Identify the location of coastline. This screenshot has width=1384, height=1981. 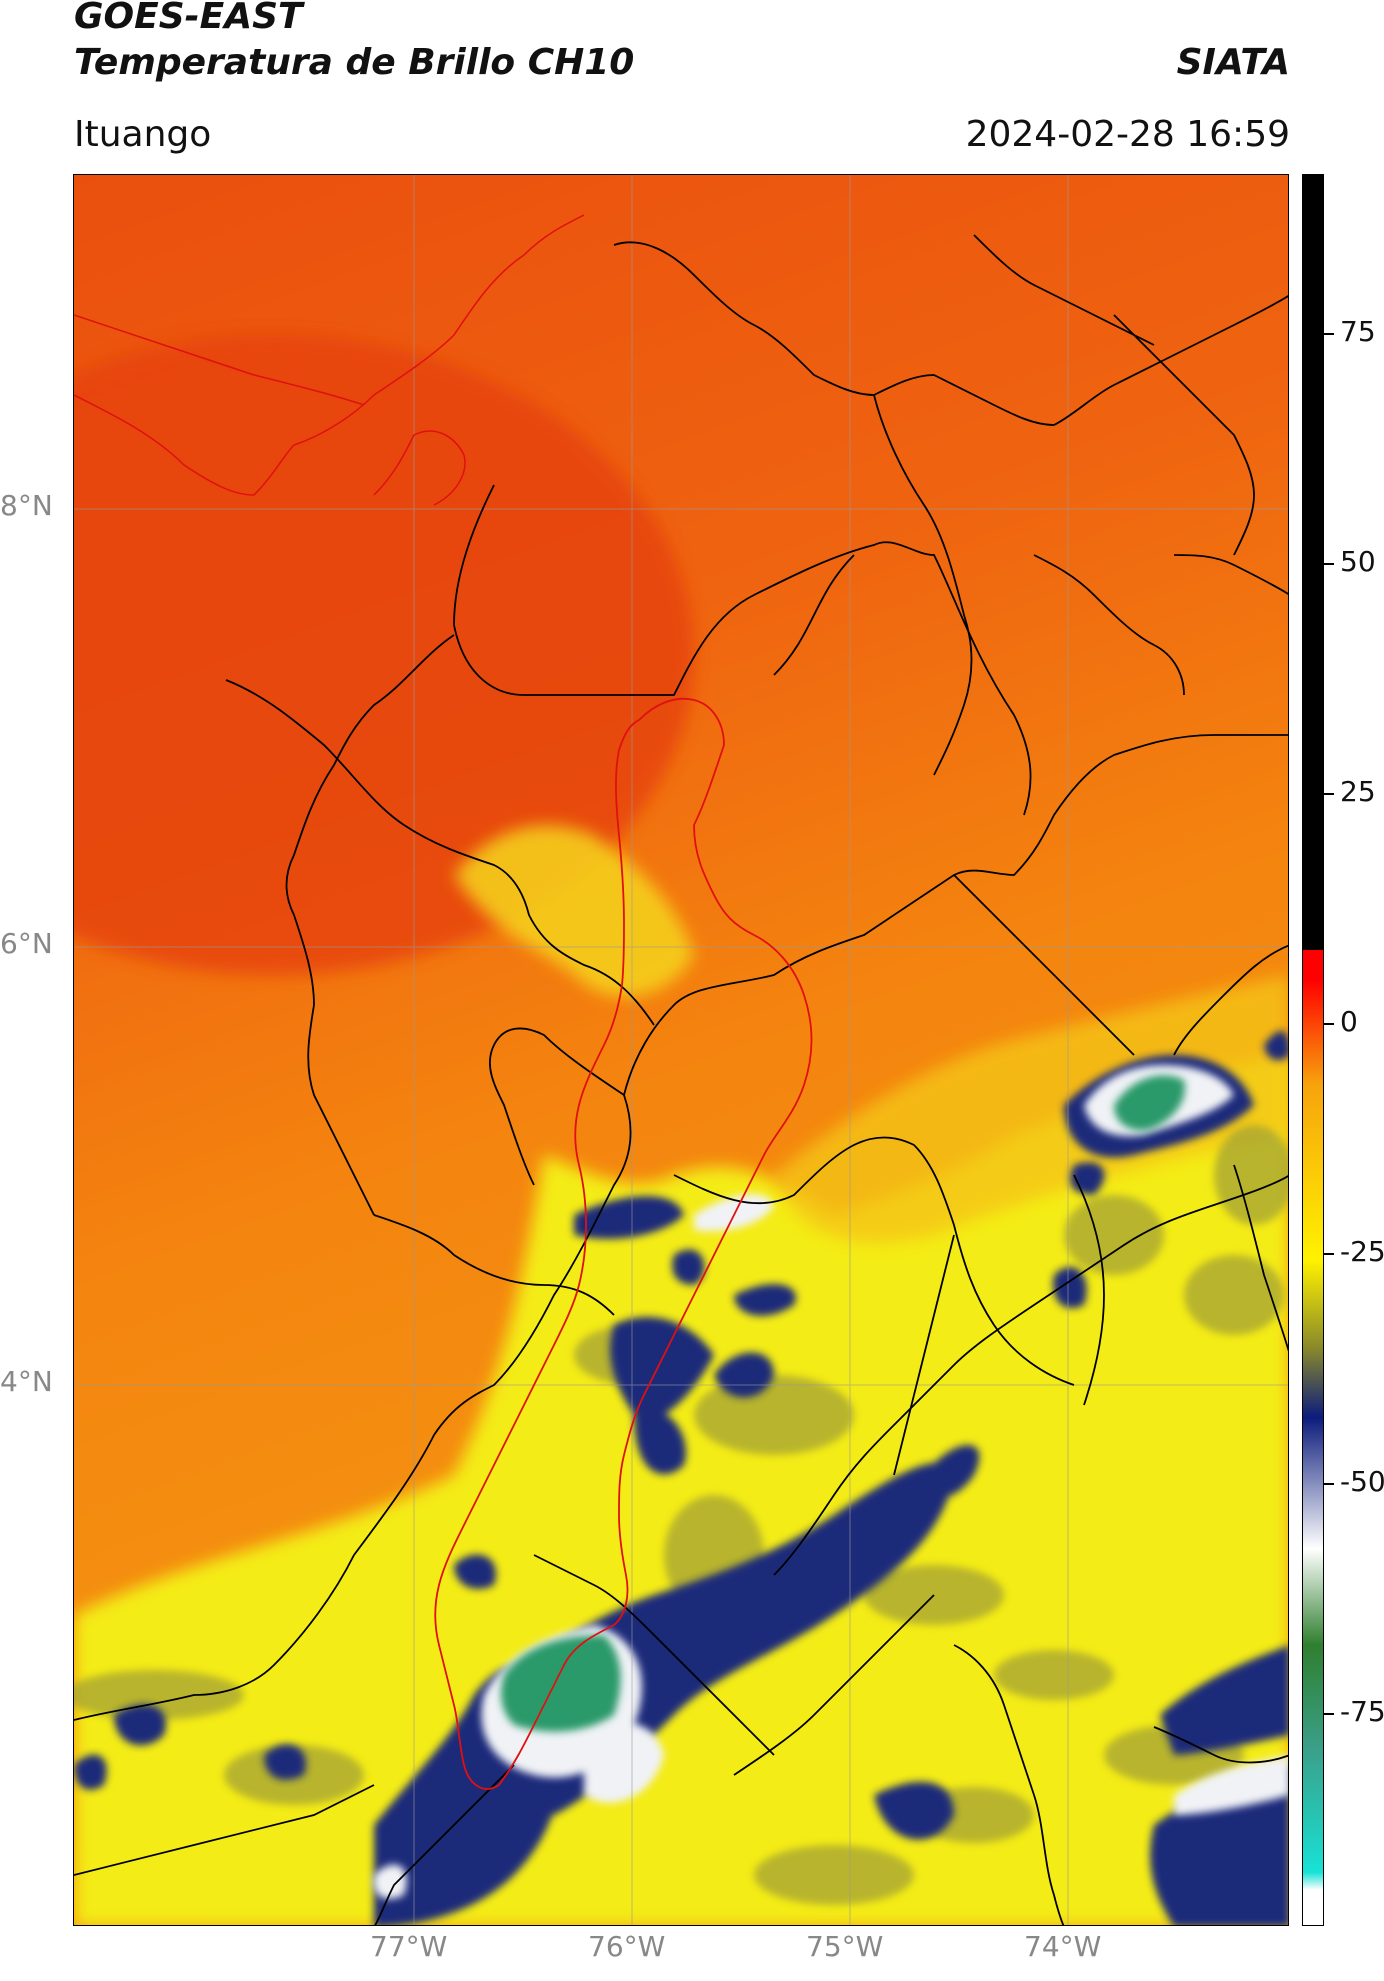
(329, 360).